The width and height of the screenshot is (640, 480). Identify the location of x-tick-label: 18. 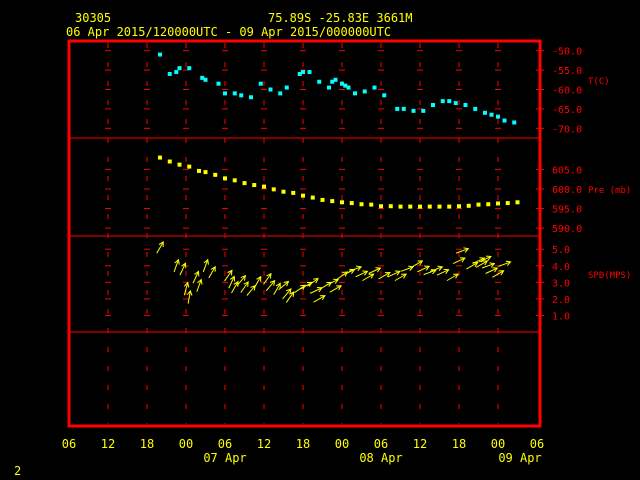
(303, 444).